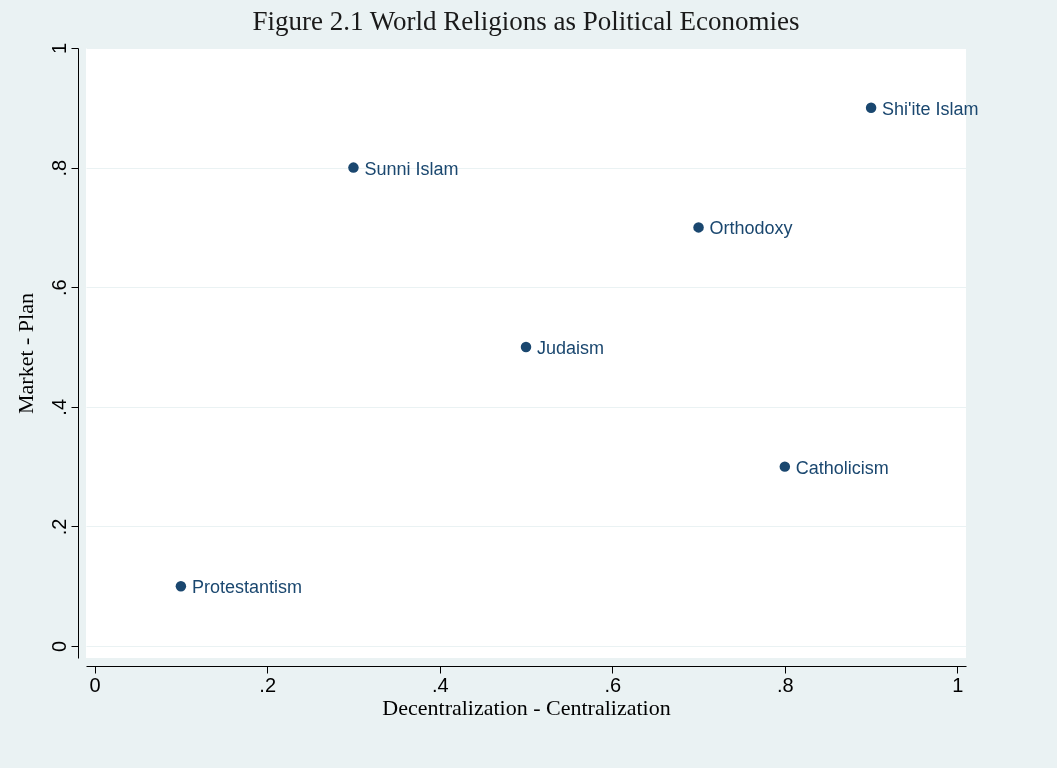 Image resolution: width=1057 pixels, height=768 pixels. Describe the element at coordinates (613, 684) in the screenshot. I see `x-tick-label: .6` at that location.